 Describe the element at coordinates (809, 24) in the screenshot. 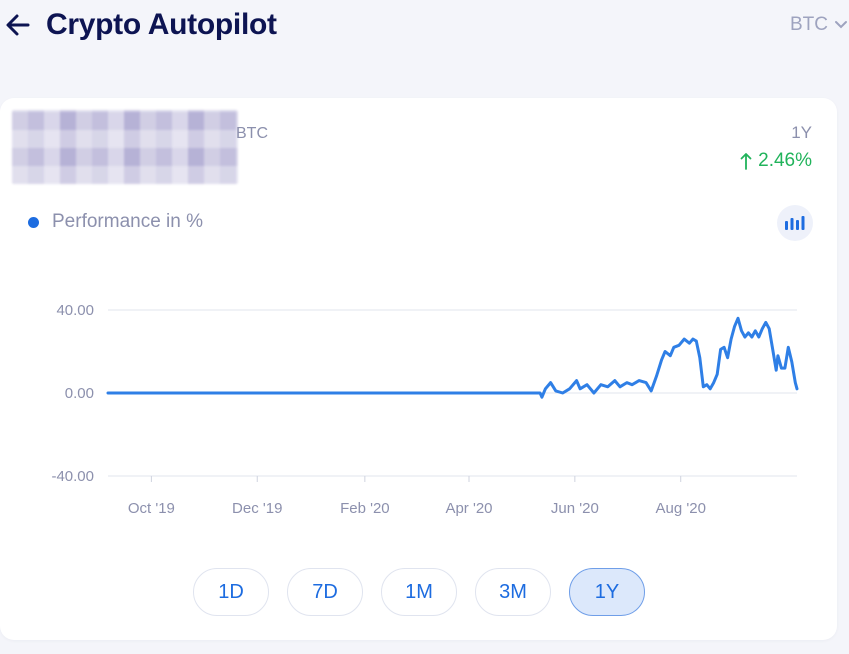

I see `coin-select-label: BTC` at that location.